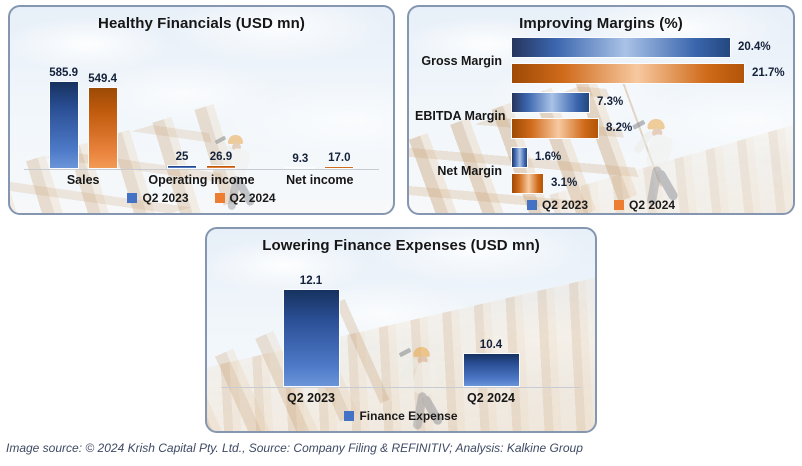 The height and width of the screenshot is (466, 802). Describe the element at coordinates (649, 102) in the screenshot. I see `bar-line-q2-2023-ebitda-margin: 7.3%` at that location.